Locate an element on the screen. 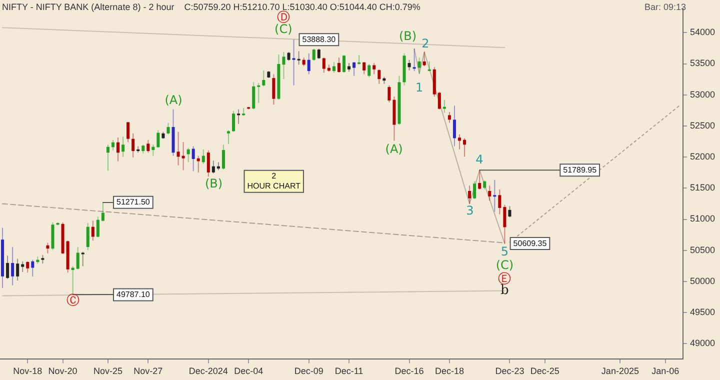 This screenshot has height=380, width=720. x-tick-label: Dec-04 is located at coordinates (249, 371).